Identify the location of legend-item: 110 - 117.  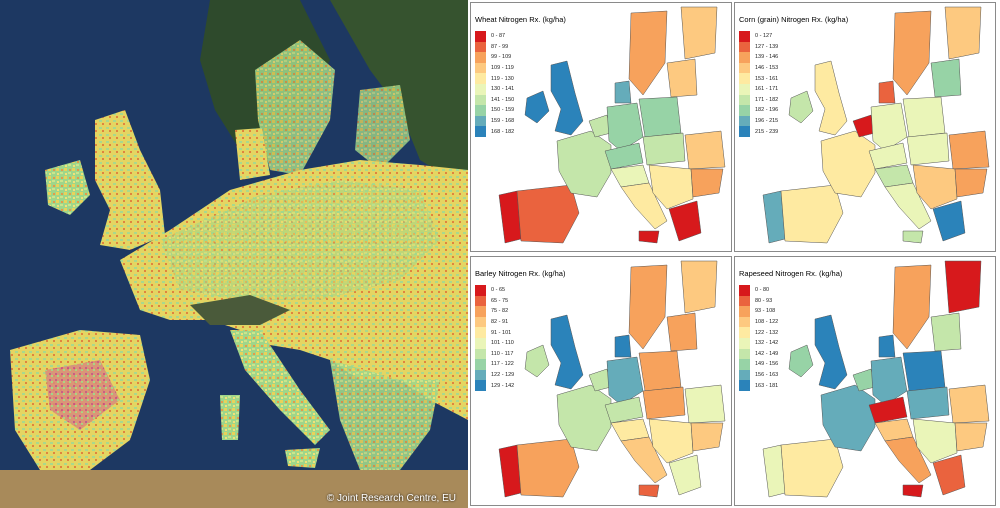
(494, 354).